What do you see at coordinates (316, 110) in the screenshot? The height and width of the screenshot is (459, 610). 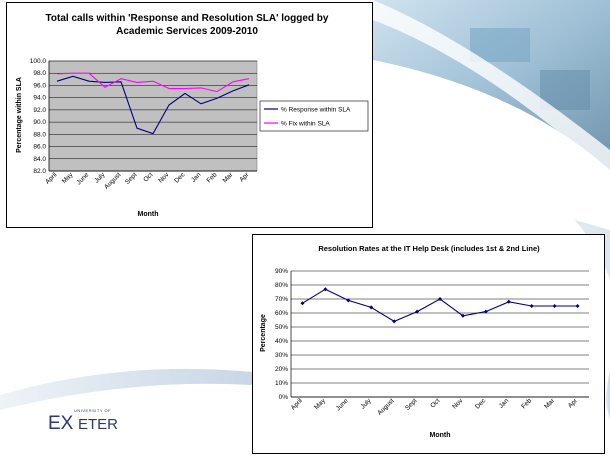 I see `legend-entry-response: % Response within SLA` at bounding box center [316, 110].